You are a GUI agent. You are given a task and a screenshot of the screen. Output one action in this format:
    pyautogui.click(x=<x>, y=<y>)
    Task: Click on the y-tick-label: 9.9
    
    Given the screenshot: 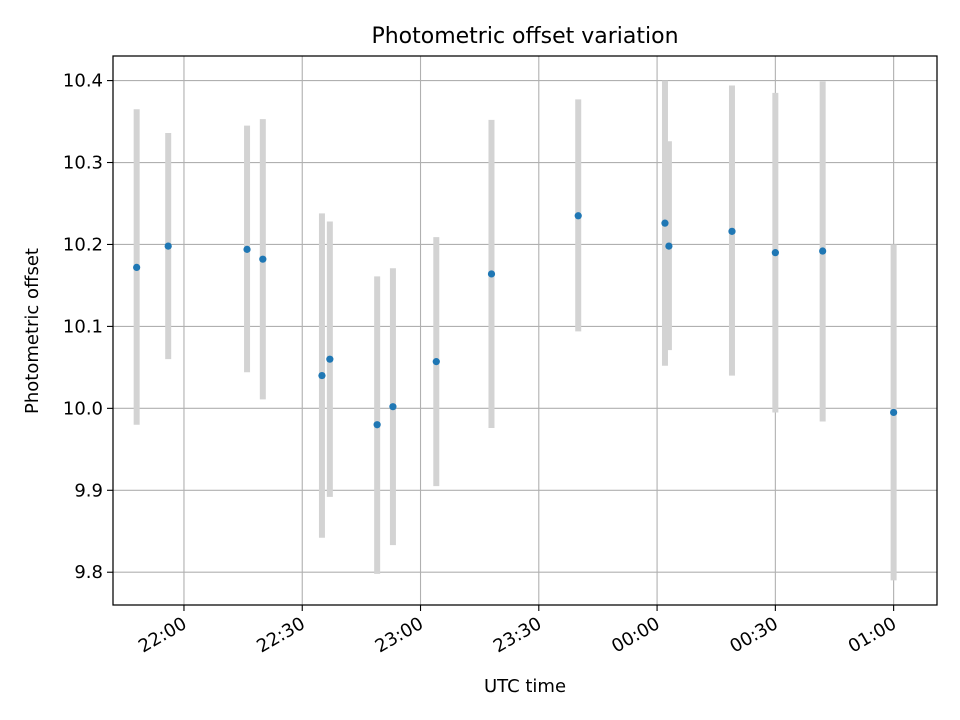 What is the action you would take?
    pyautogui.click(x=88, y=490)
    